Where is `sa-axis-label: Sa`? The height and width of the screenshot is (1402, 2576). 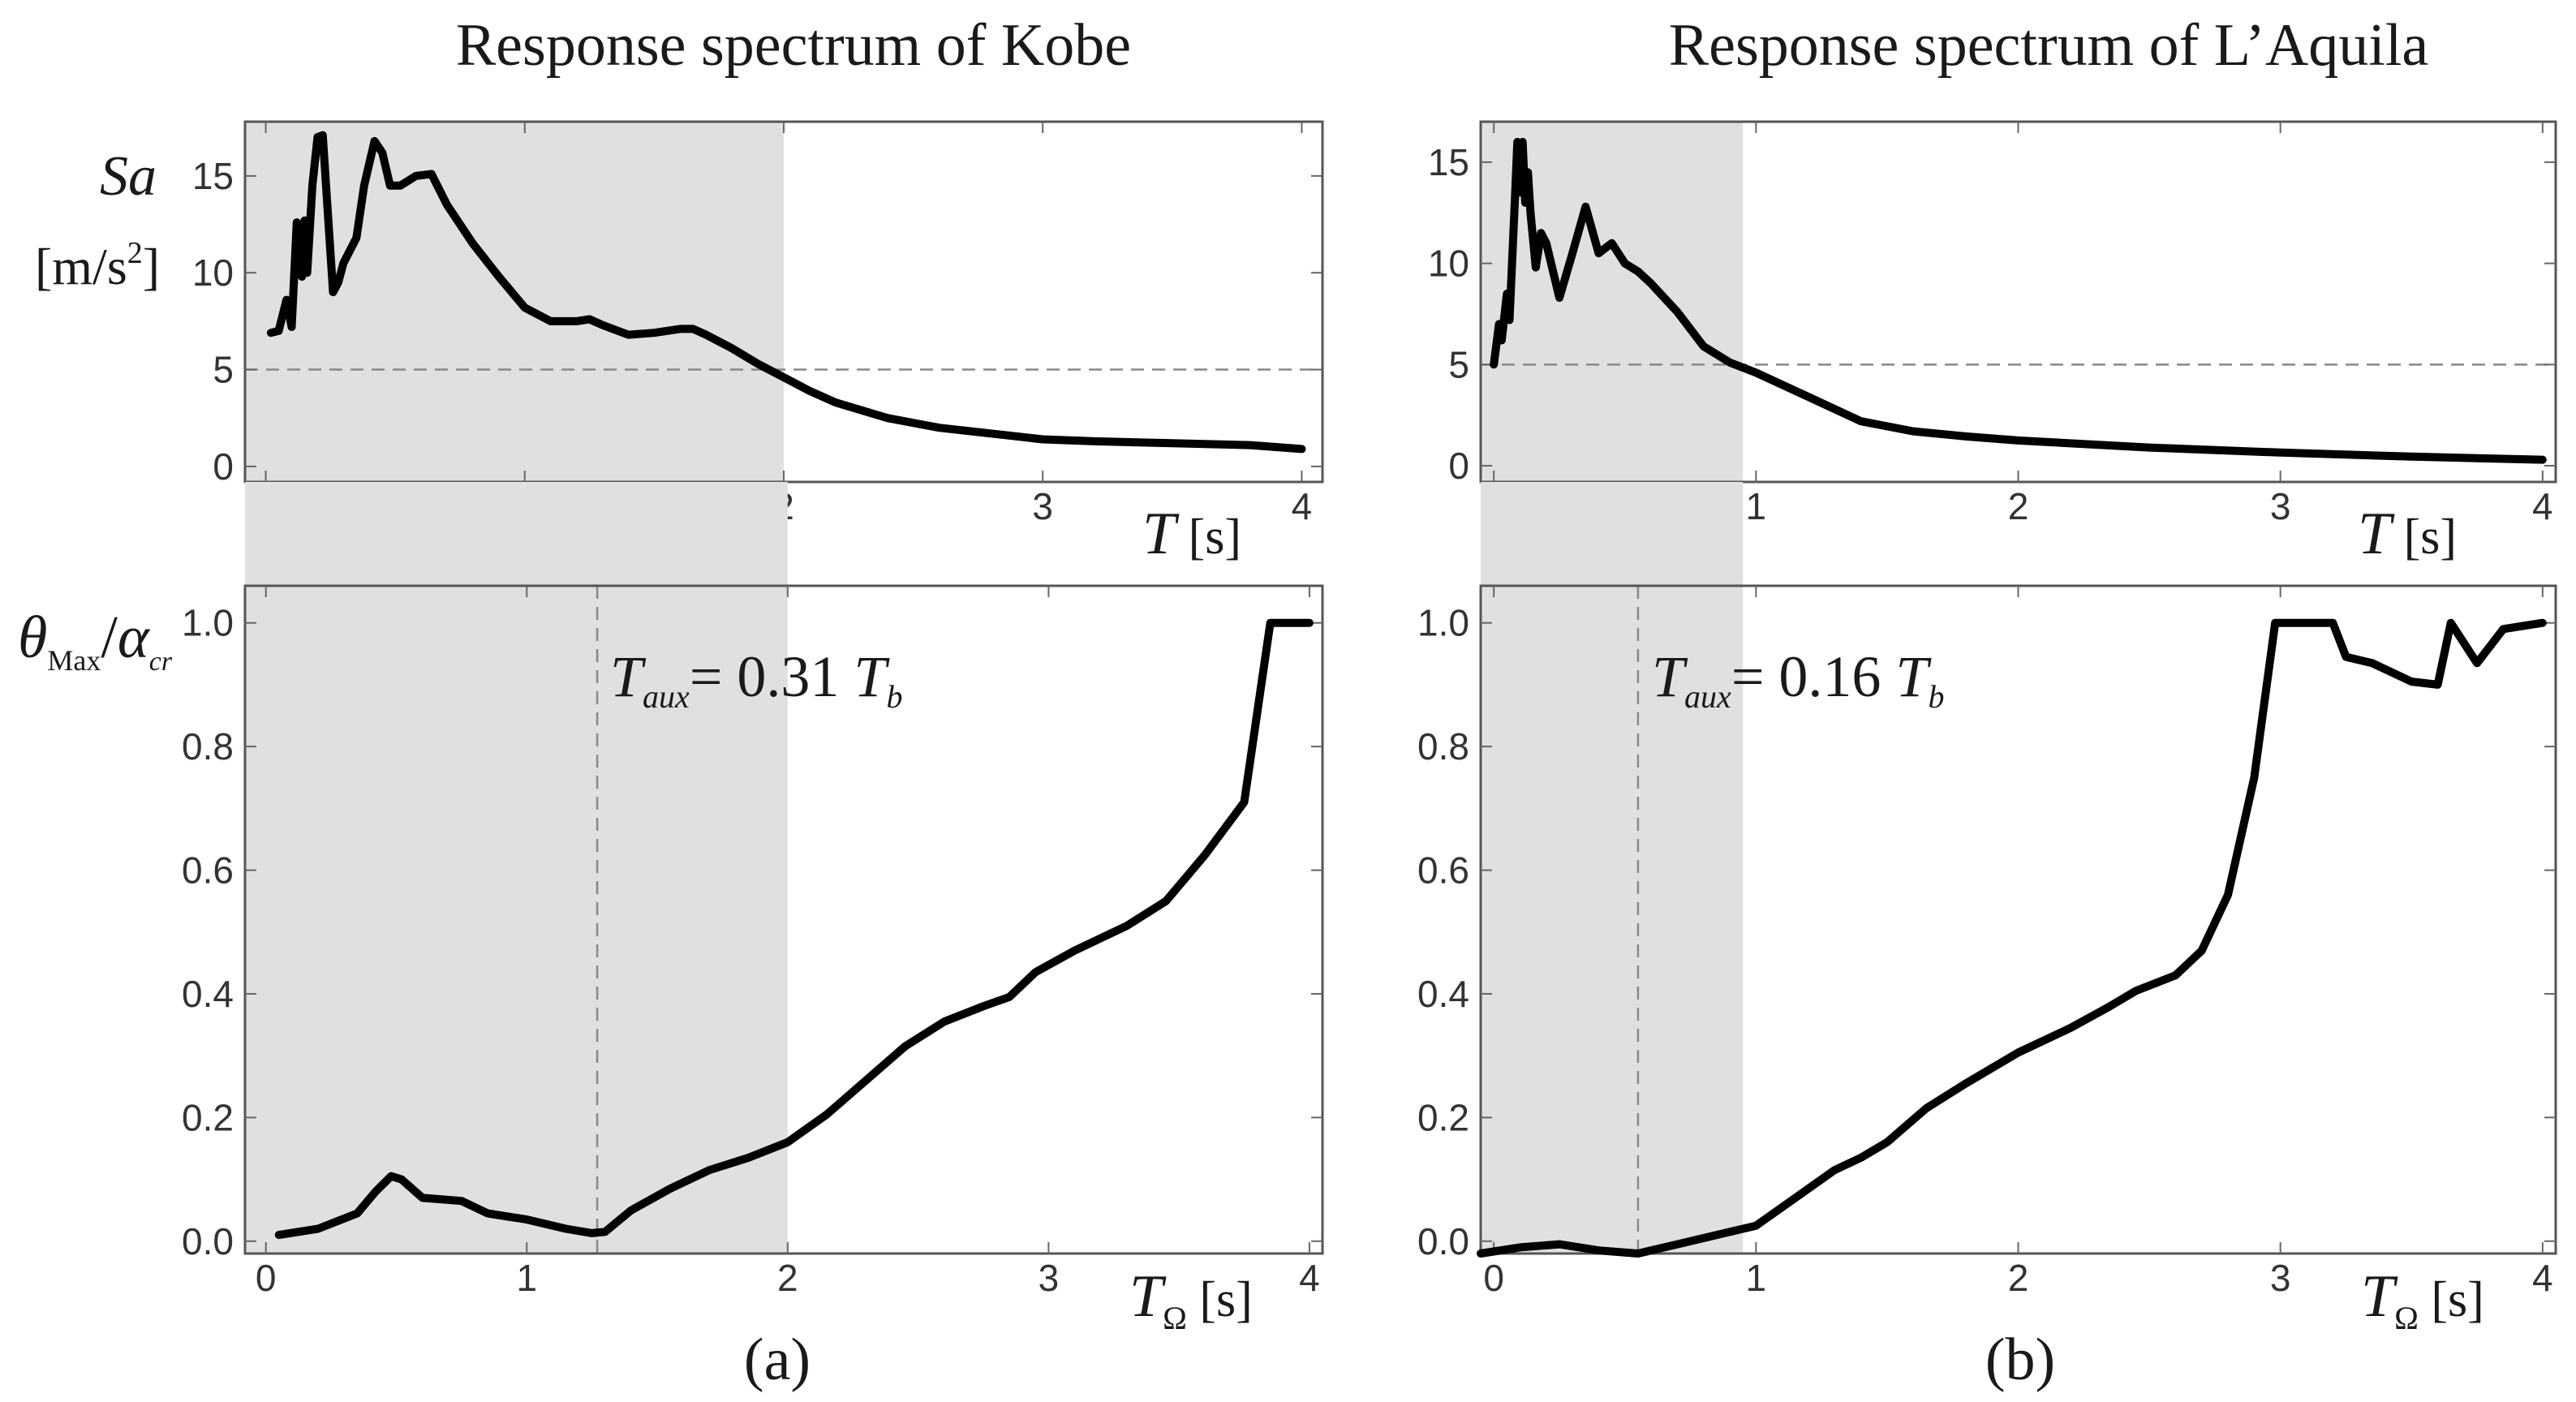 sa-axis-label: Sa is located at coordinates (128, 176).